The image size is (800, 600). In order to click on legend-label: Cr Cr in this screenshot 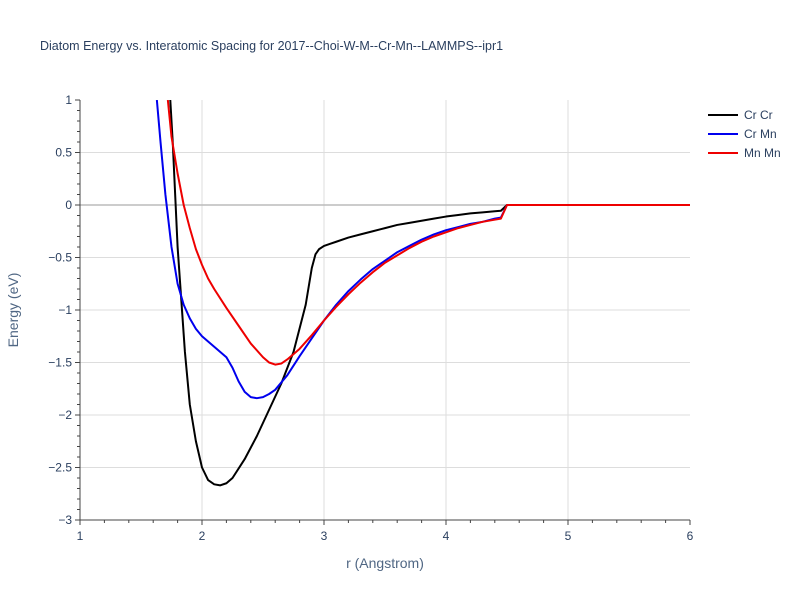, I will do `click(758, 115)`.